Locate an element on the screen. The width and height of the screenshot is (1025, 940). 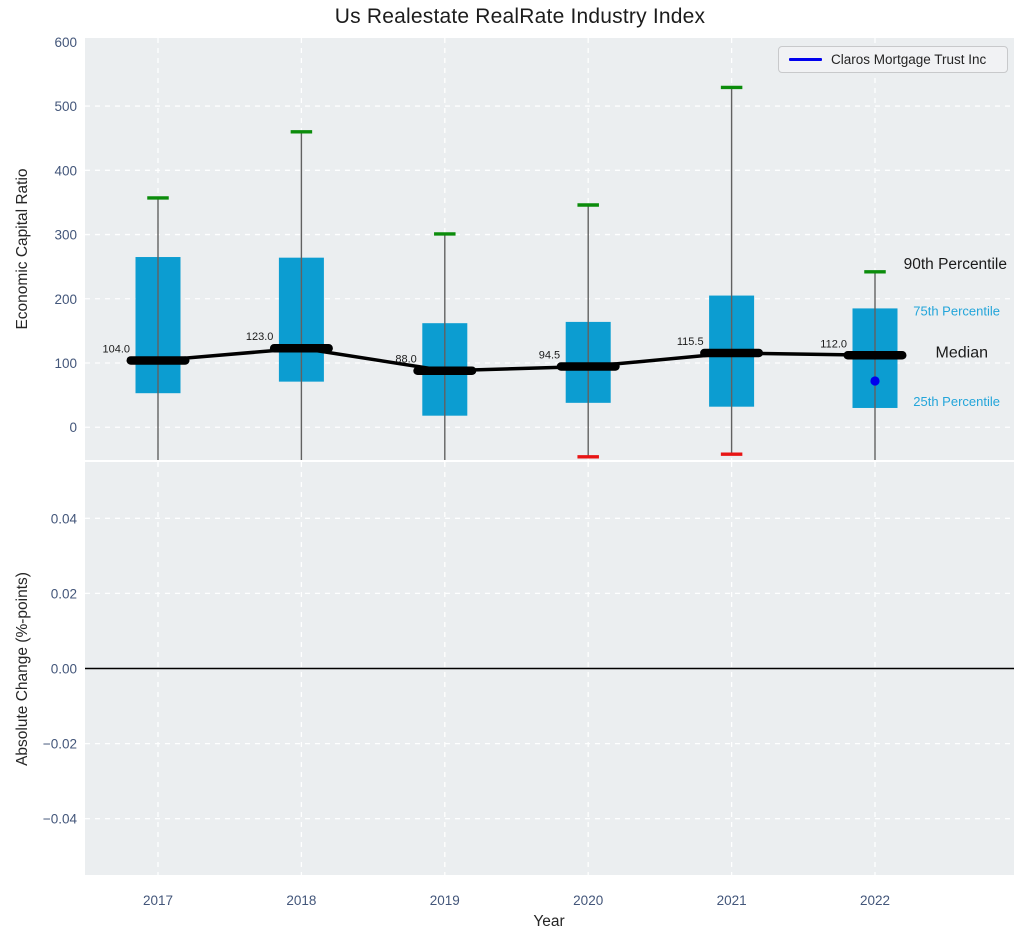
median-bar-2021 is located at coordinates (732, 353).